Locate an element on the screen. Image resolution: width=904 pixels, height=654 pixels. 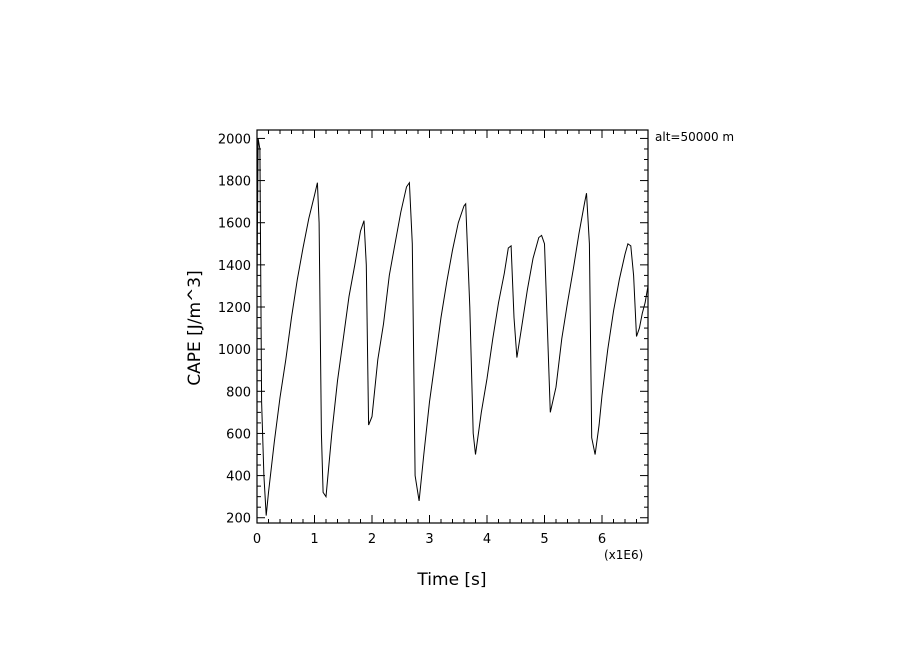
y-tick-label: 400 is located at coordinates (238, 477).